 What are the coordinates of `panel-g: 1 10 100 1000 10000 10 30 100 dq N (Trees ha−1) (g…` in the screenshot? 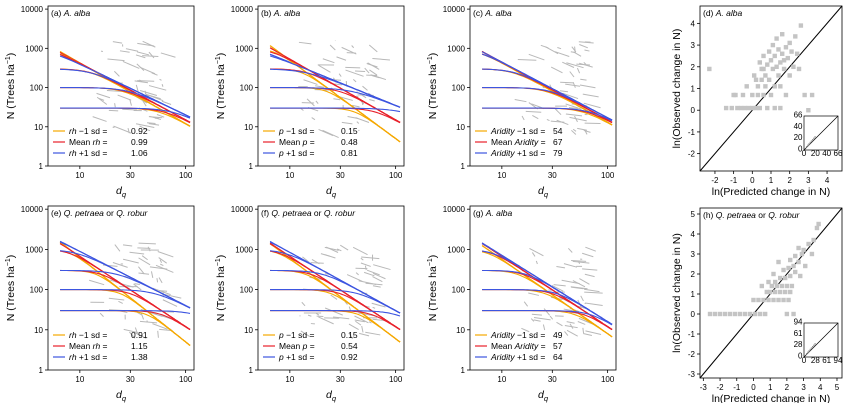 It's located at (522, 304).